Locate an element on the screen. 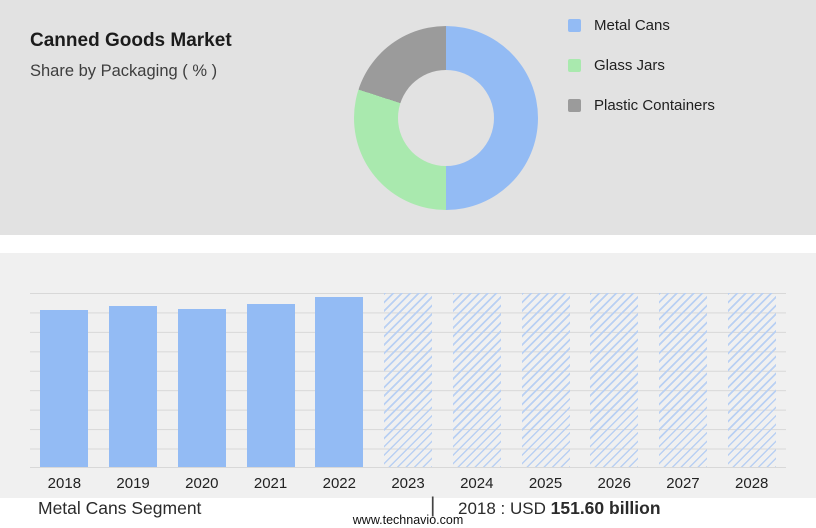 Image resolution: width=816 pixels, height=528 pixels. donut-hole is located at coordinates (446, 118).